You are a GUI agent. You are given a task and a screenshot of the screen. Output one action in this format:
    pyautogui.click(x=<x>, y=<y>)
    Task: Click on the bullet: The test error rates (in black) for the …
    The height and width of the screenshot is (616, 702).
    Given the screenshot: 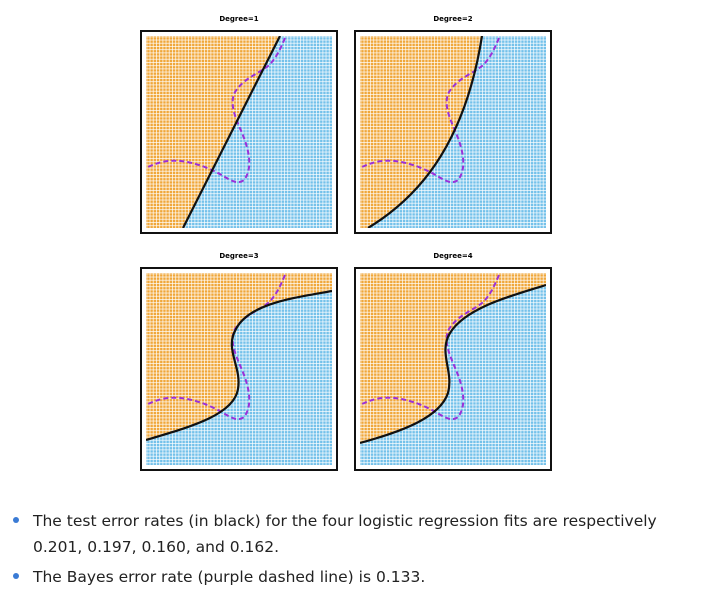 What is the action you would take?
    pyautogui.click(x=350, y=534)
    